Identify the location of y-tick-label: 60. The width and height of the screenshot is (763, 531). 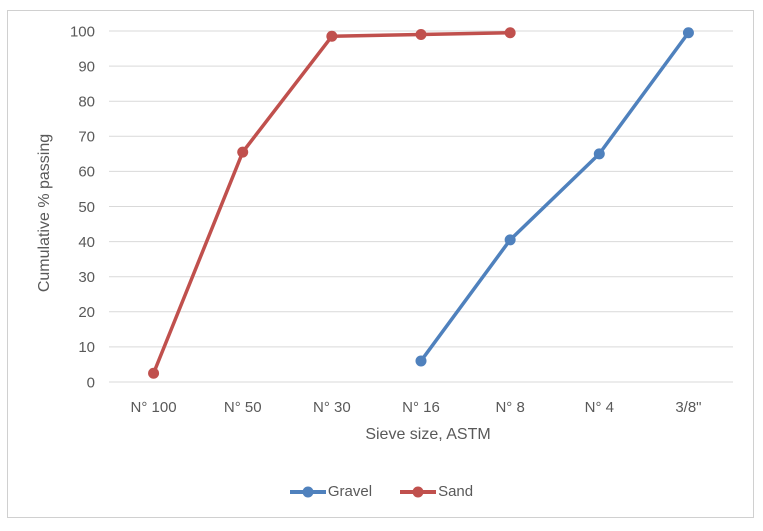
(86, 172).